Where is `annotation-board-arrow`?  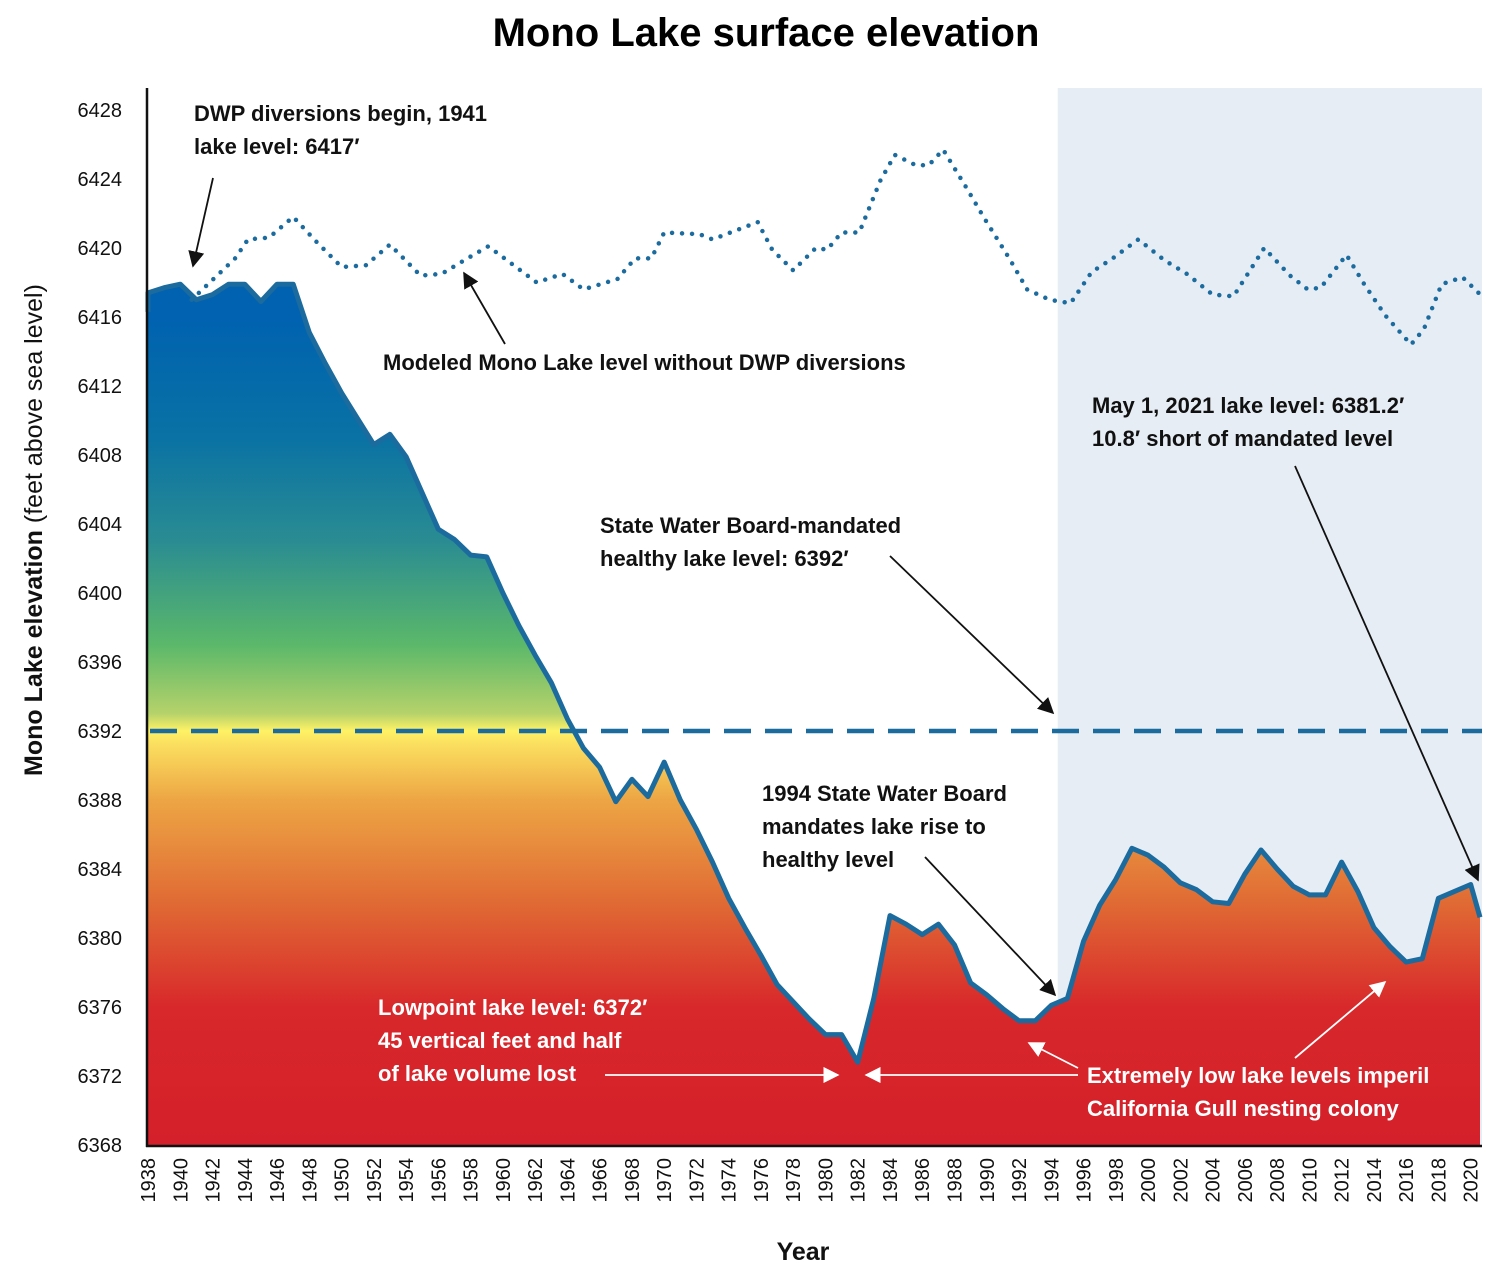 annotation-board-arrow is located at coordinates (972, 635).